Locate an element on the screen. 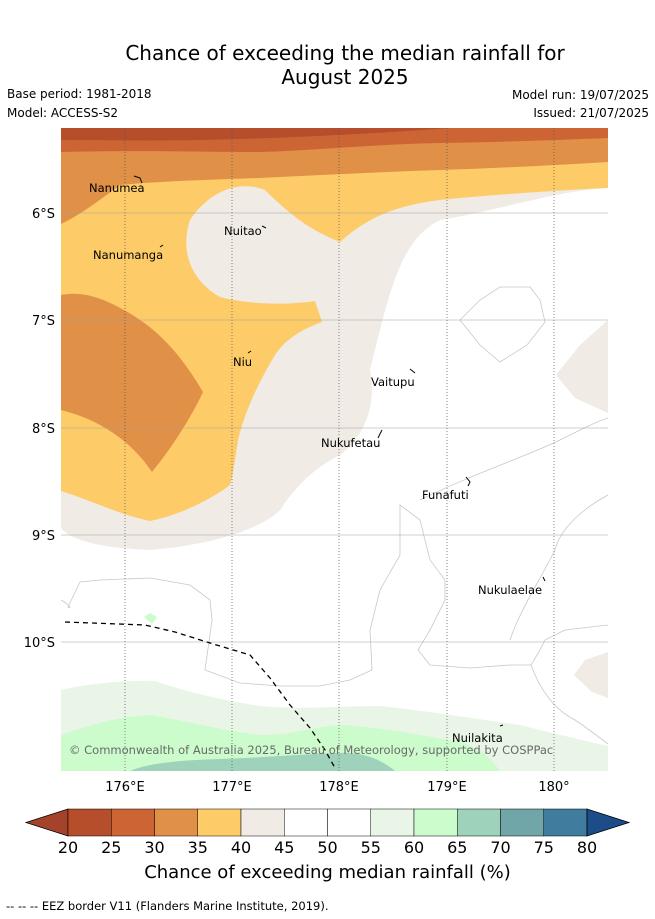 This screenshot has width=655, height=919. colorbar-extend-high is located at coordinates (608, 822).